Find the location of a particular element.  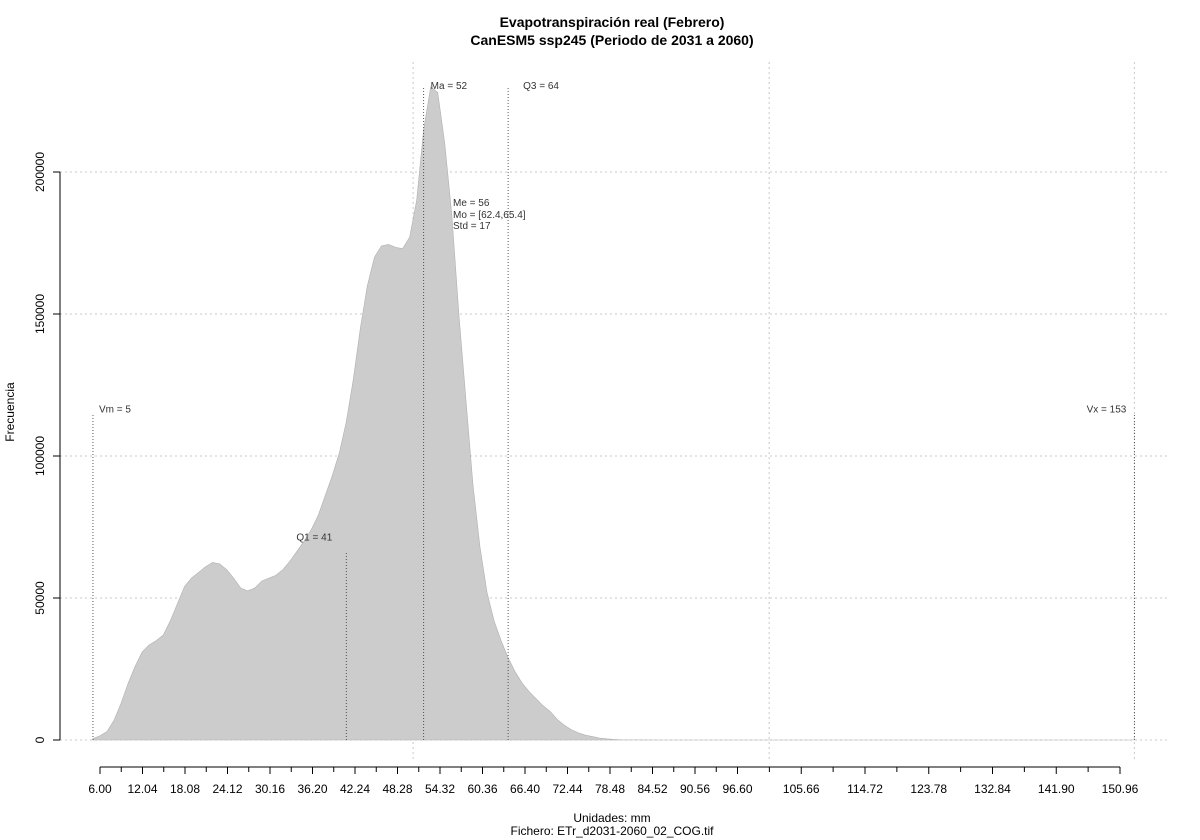

x-tick-label: 132.84 is located at coordinates (992, 789).